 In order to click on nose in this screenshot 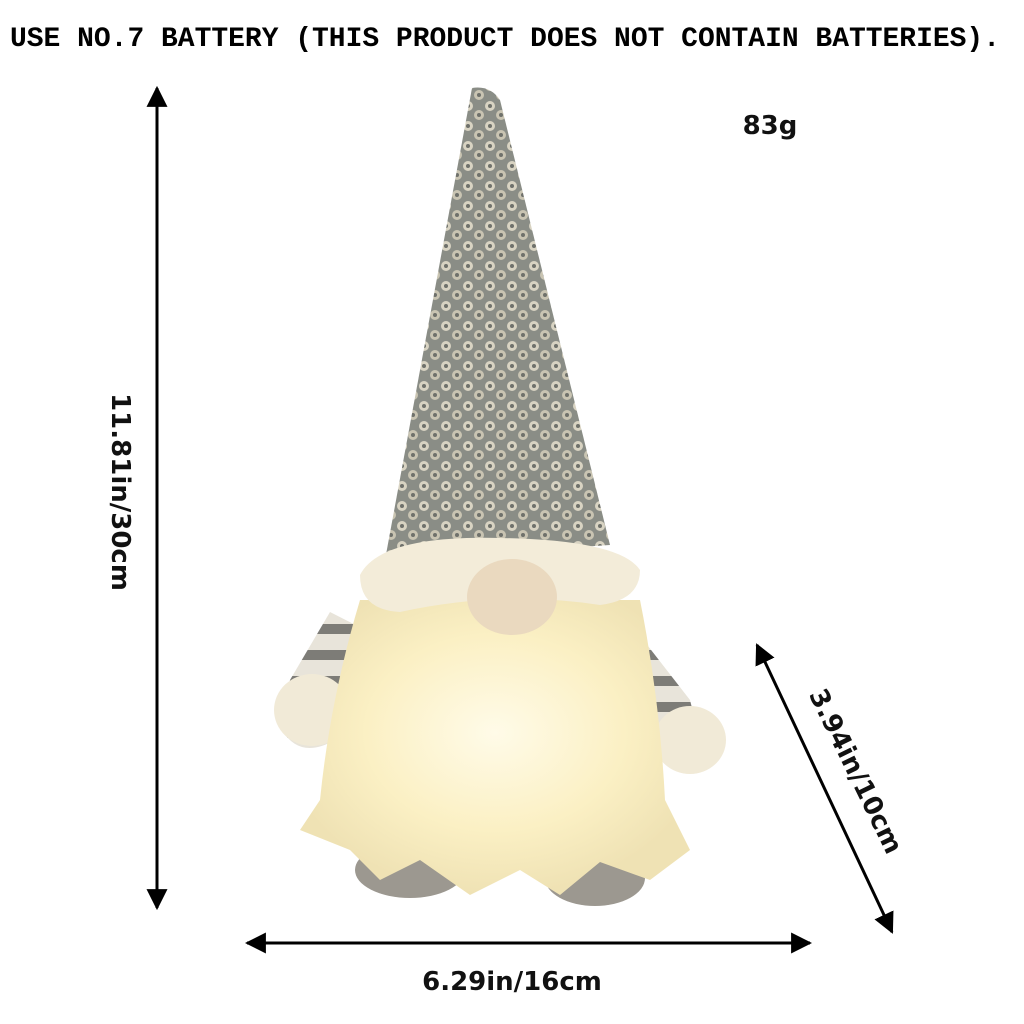, I will do `click(512, 597)`.